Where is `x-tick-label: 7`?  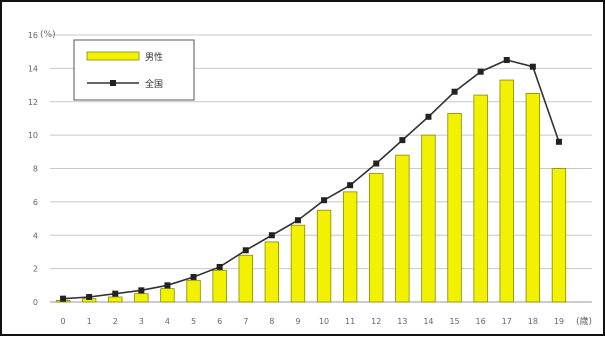
x-tick-label: 7 is located at coordinates (245, 321).